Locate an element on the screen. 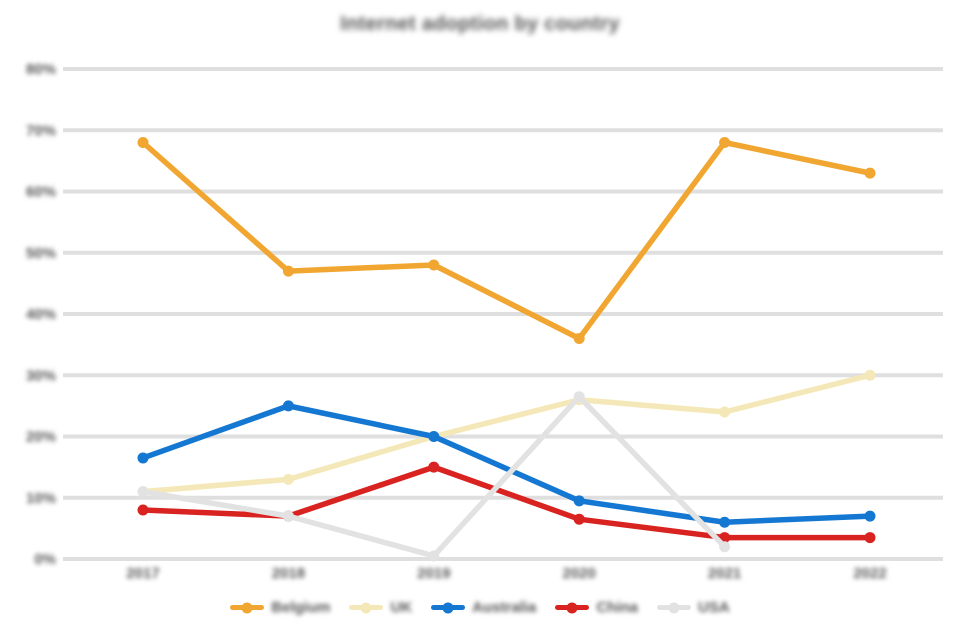 The width and height of the screenshot is (960, 640). legend-label: China is located at coordinates (617, 607).